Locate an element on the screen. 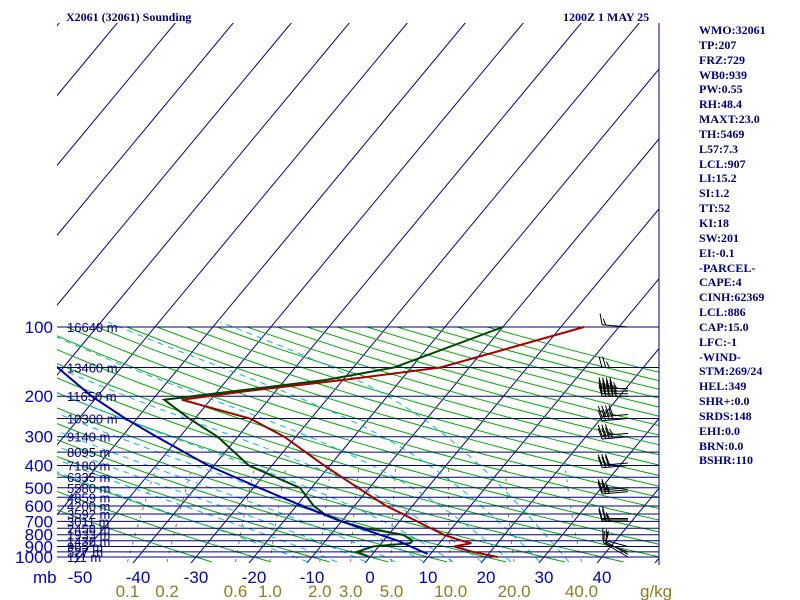 This screenshot has width=800, height=600. index-item: FRZ:729 is located at coordinates (722, 59).